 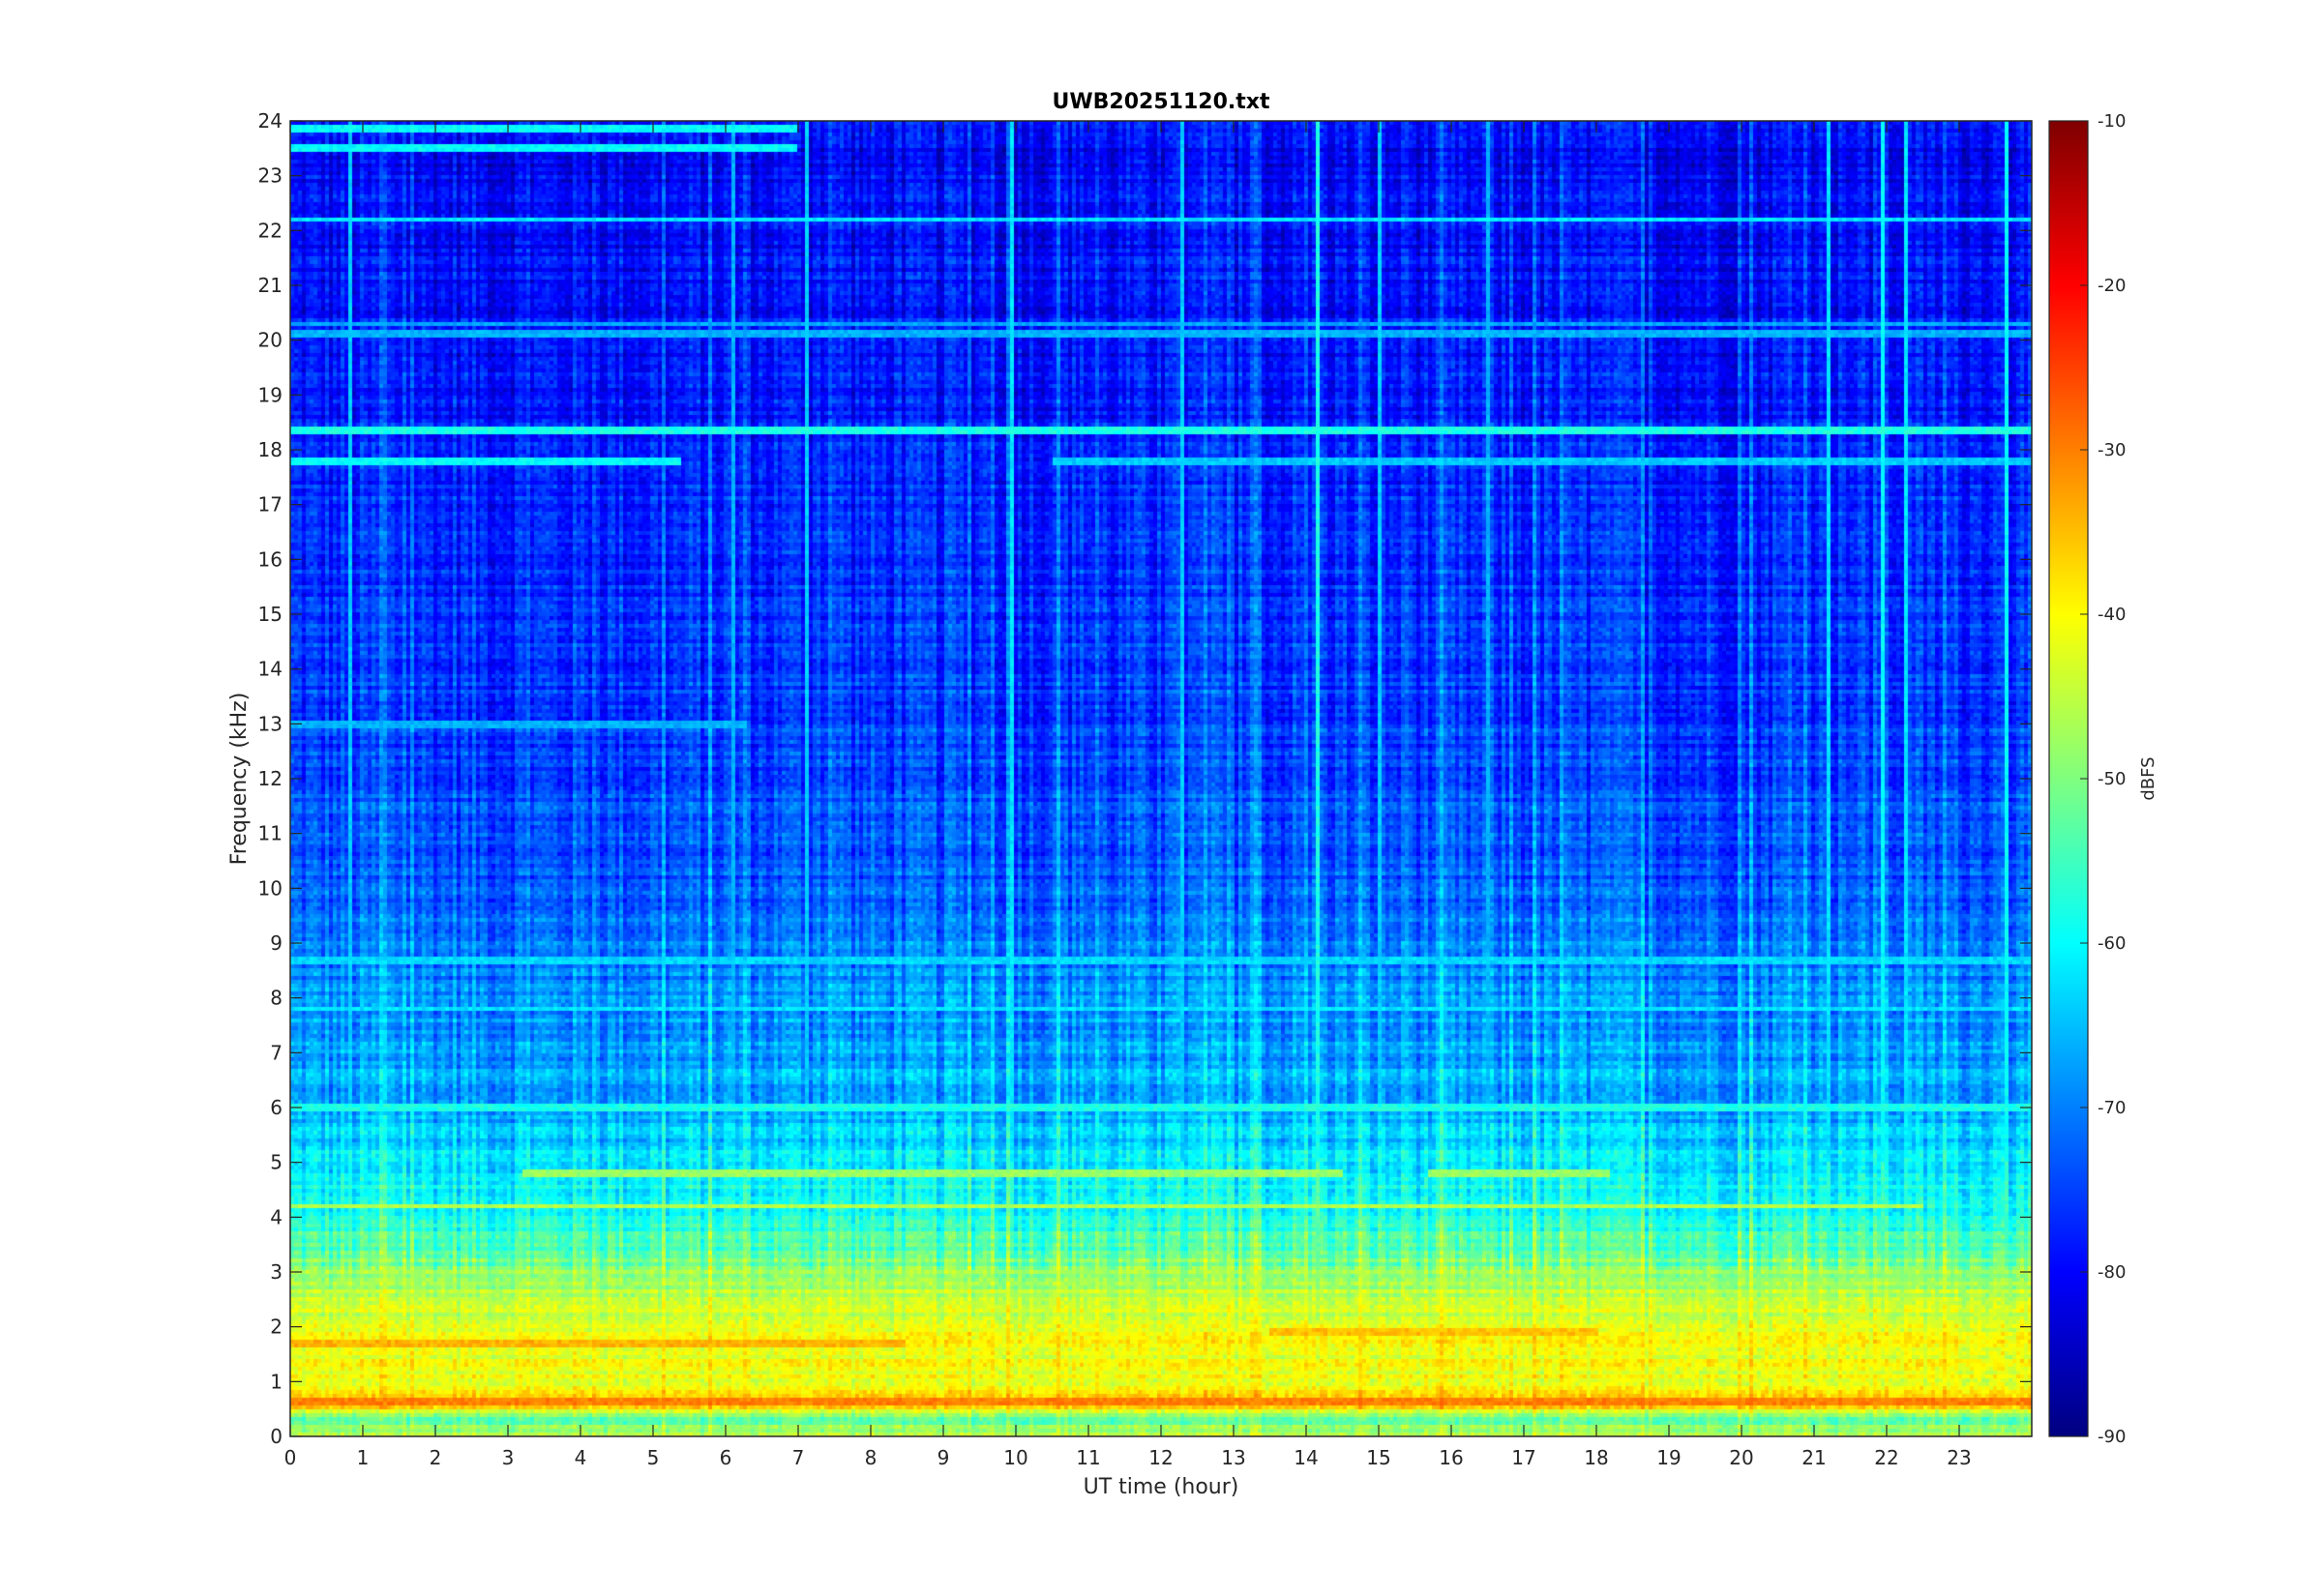 What do you see at coordinates (1160, 1457) in the screenshot?
I see `x-tick-label: 12` at bounding box center [1160, 1457].